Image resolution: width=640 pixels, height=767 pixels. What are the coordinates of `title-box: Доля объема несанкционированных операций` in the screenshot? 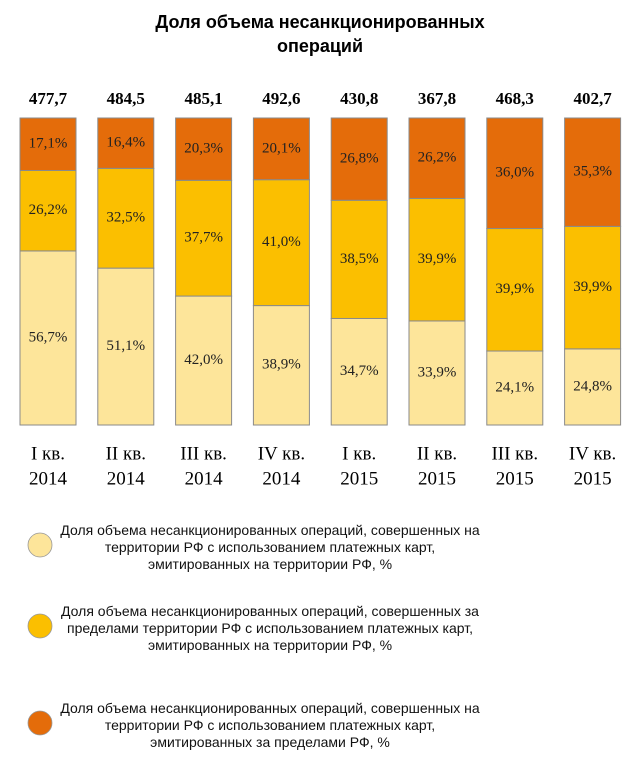 It's located at (320, 34).